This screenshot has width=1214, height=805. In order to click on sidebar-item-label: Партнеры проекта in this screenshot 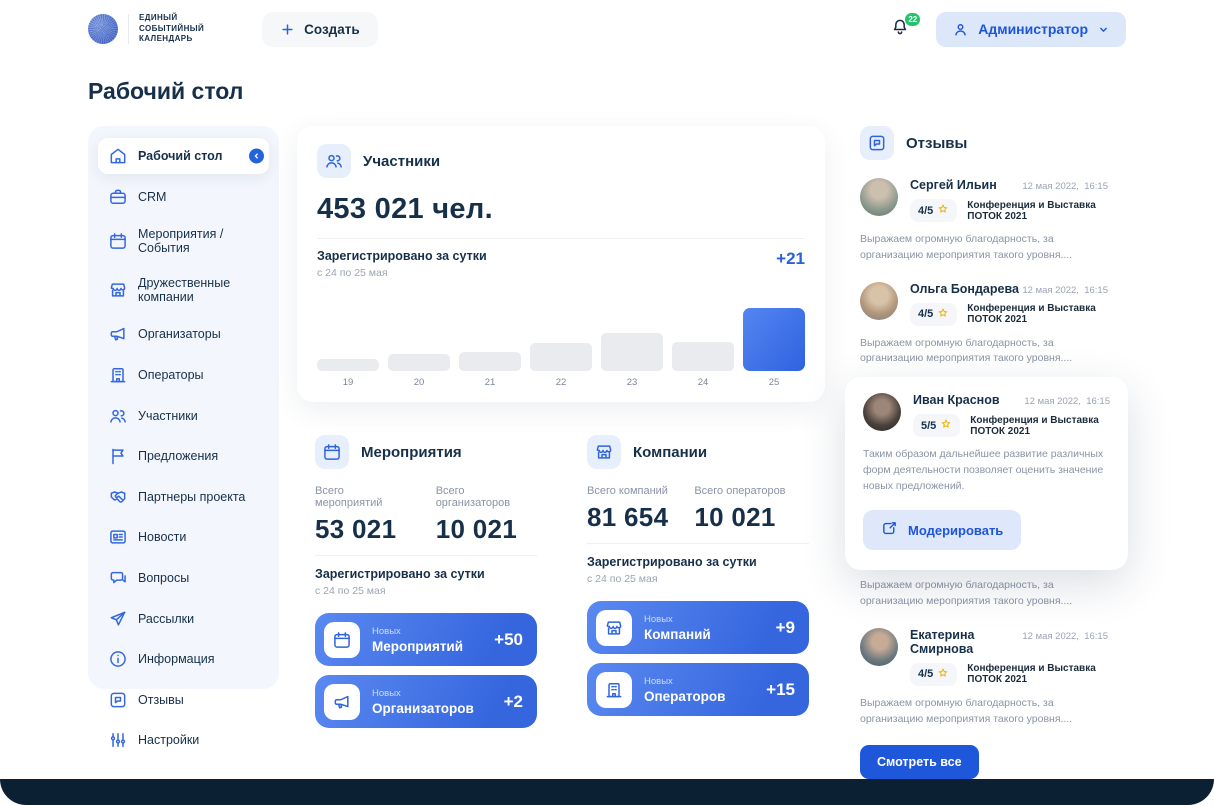, I will do `click(192, 496)`.